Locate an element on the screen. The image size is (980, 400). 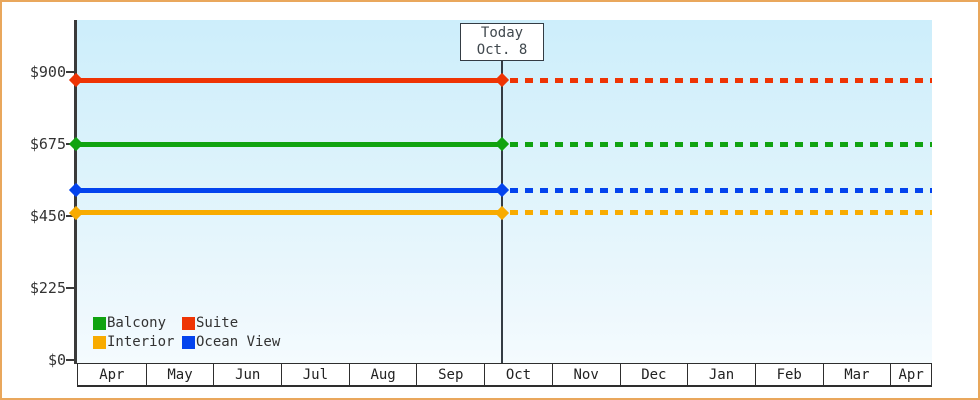
y-axis-tick-label: $900 is located at coordinates (47, 72).